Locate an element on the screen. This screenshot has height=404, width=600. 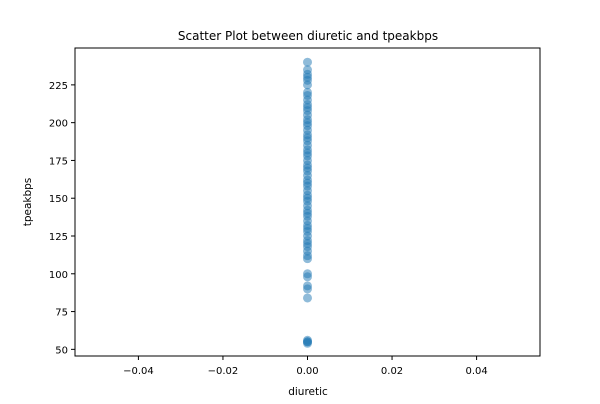
x-tick-label: −0.02 is located at coordinates (223, 371).